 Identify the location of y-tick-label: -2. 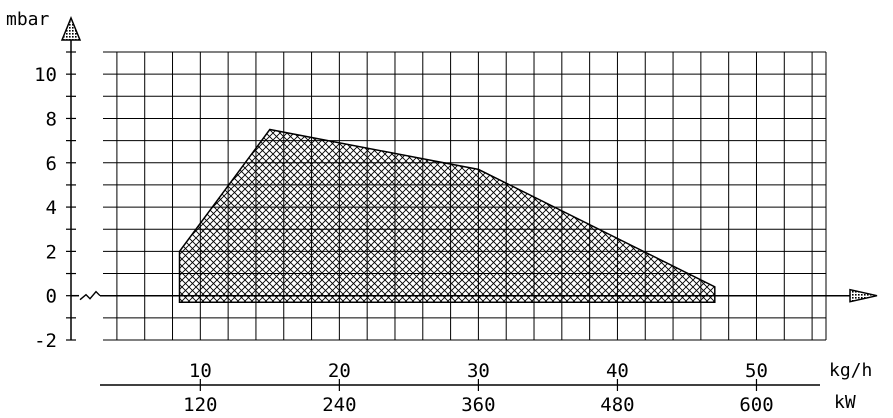
(45, 341).